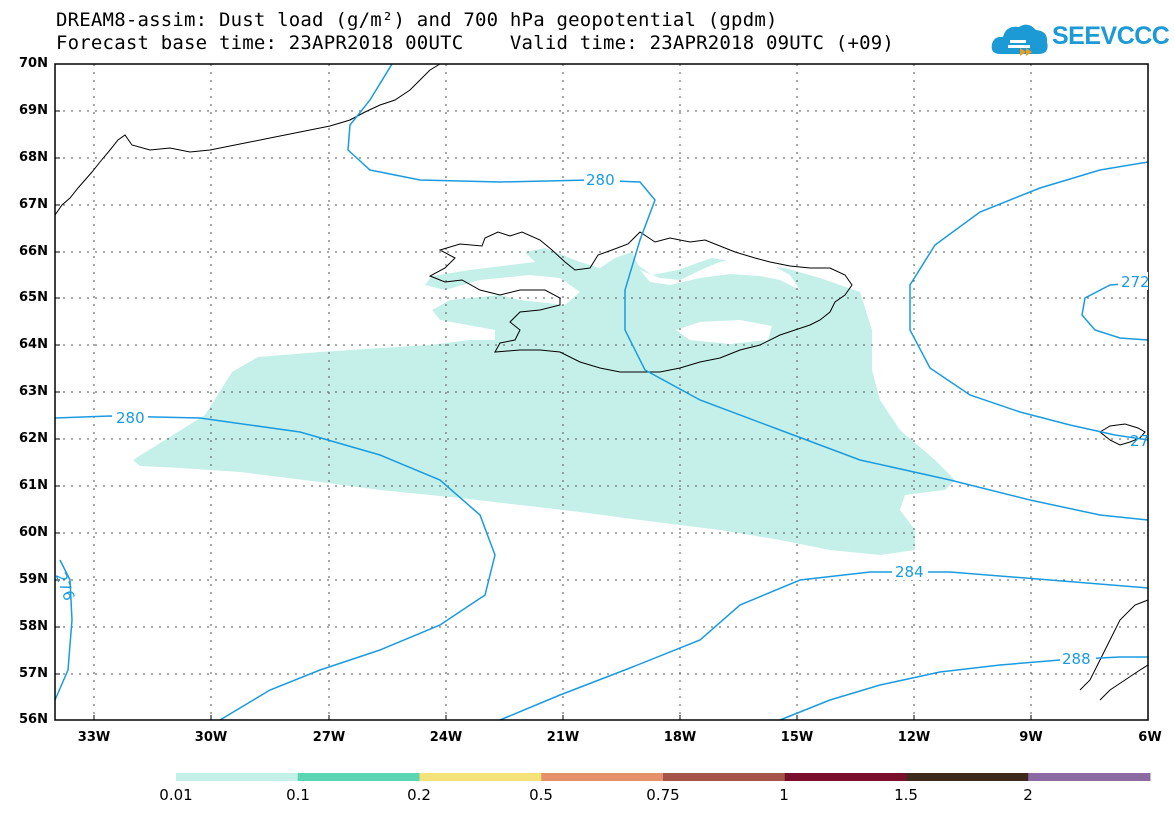 The width and height of the screenshot is (1175, 815). What do you see at coordinates (33, 673) in the screenshot?
I see `lat-label-57n: 57N` at bounding box center [33, 673].